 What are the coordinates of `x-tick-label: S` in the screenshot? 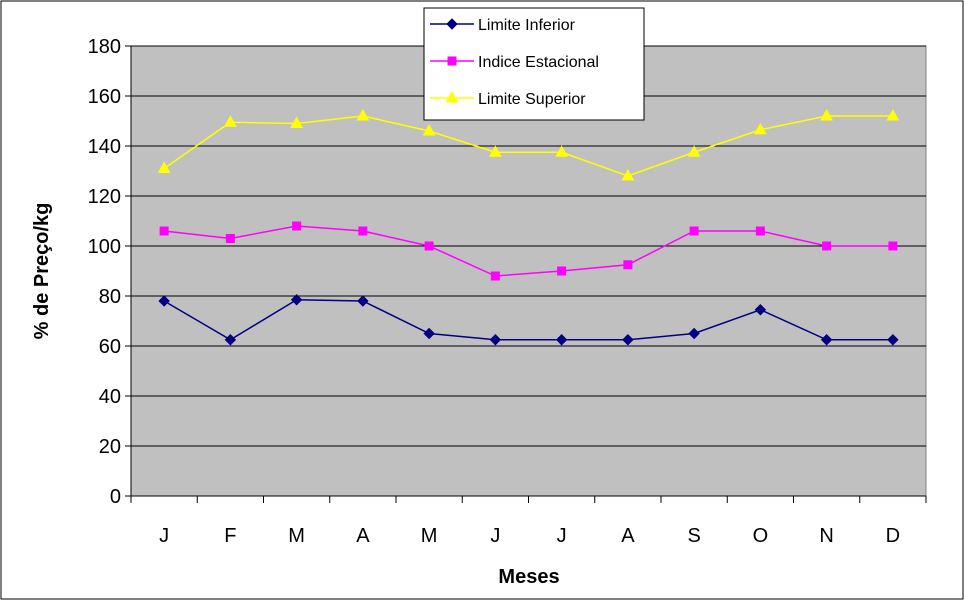 It's located at (693, 536).